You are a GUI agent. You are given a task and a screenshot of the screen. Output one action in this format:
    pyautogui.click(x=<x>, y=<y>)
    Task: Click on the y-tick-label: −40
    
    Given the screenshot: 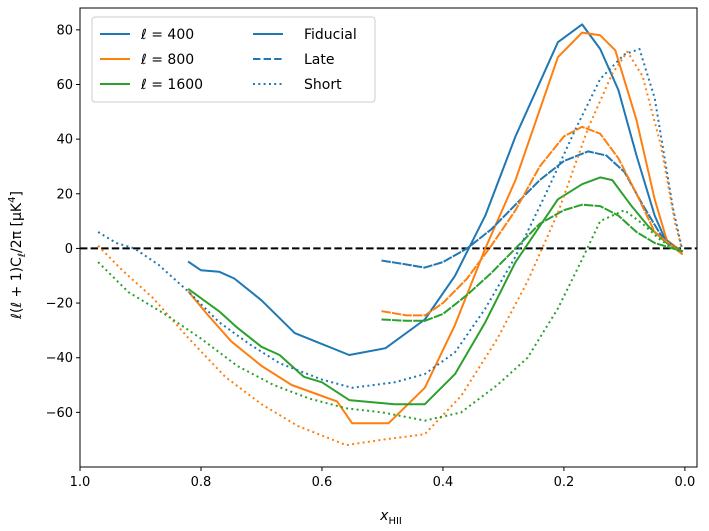 What is the action you would take?
    pyautogui.click(x=59, y=358)
    